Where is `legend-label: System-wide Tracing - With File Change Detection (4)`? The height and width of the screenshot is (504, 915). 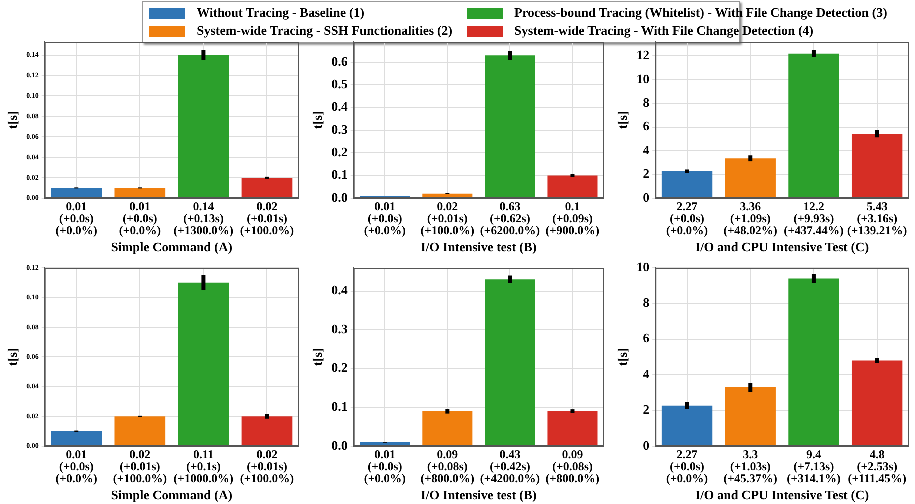
legend-label: System-wide Tracing - With File Change Detection (4) is located at coordinates (664, 31).